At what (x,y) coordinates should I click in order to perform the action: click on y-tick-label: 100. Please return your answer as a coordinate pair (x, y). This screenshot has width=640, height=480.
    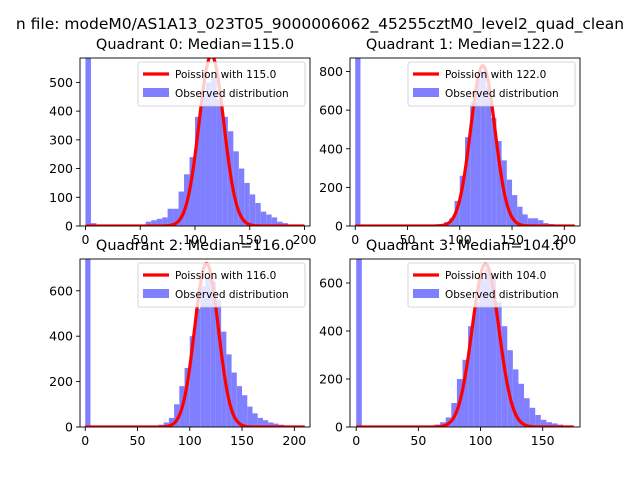
    Looking at the image, I should click on (61, 197).